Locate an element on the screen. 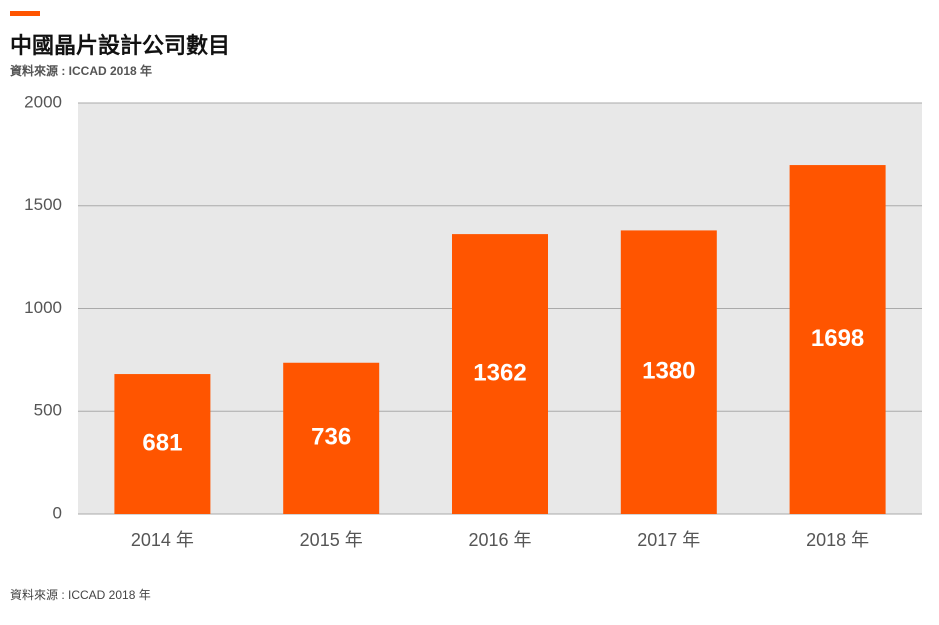  accent-bar is located at coordinates (25, 13).